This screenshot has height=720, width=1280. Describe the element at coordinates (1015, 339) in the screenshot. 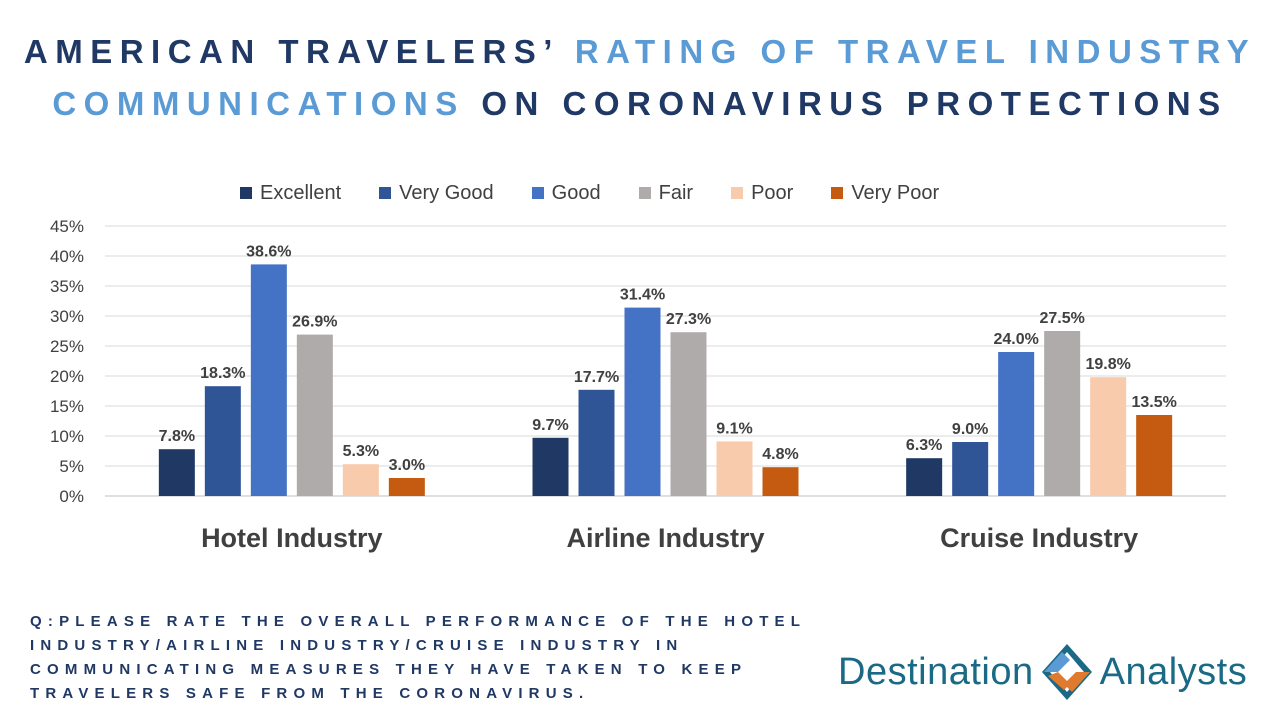

I see `data-label: 24.0%` at that location.